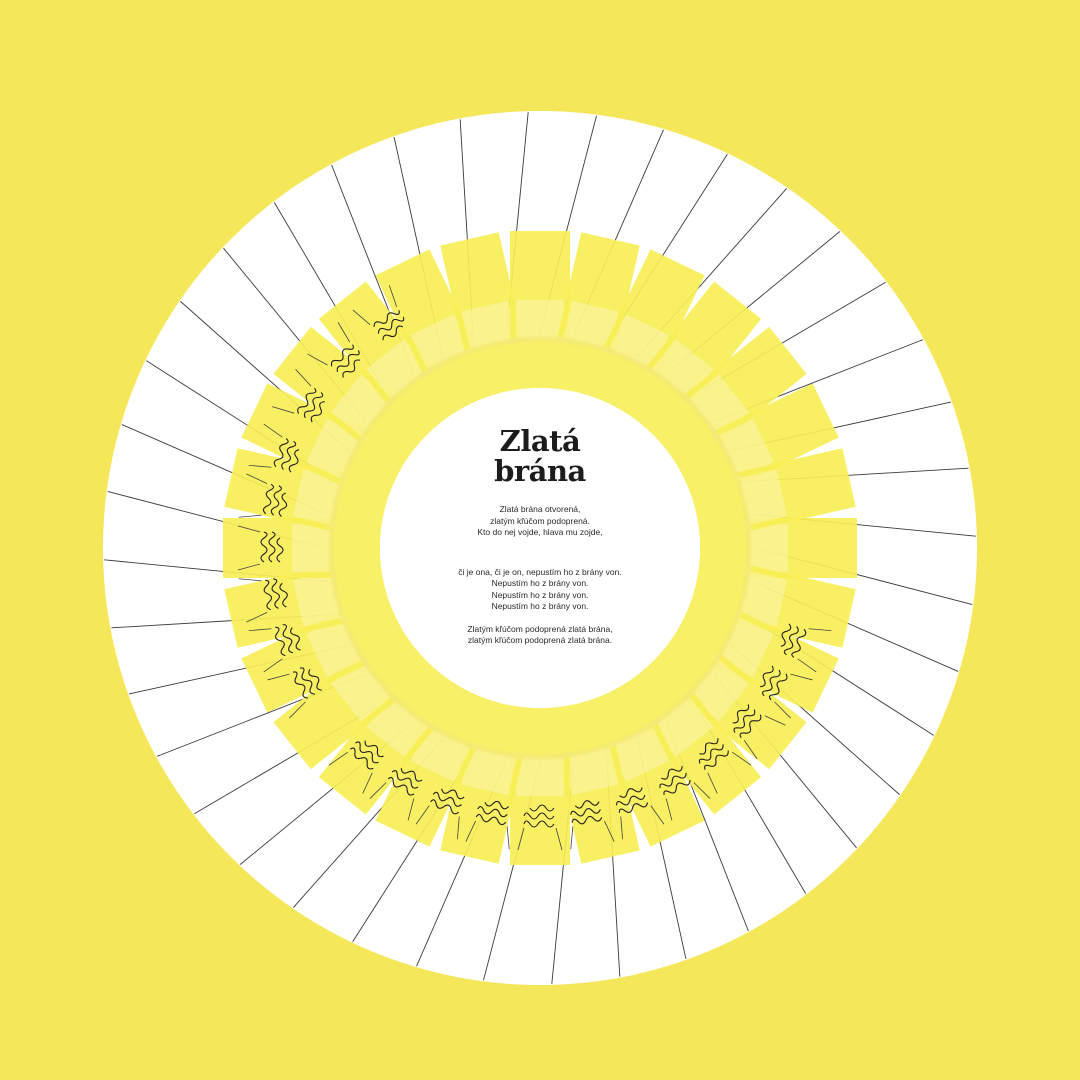 This screenshot has height=1080, width=1080. What do you see at coordinates (540, 509) in the screenshot?
I see `poem-line: Zlatá brána otvorená,` at bounding box center [540, 509].